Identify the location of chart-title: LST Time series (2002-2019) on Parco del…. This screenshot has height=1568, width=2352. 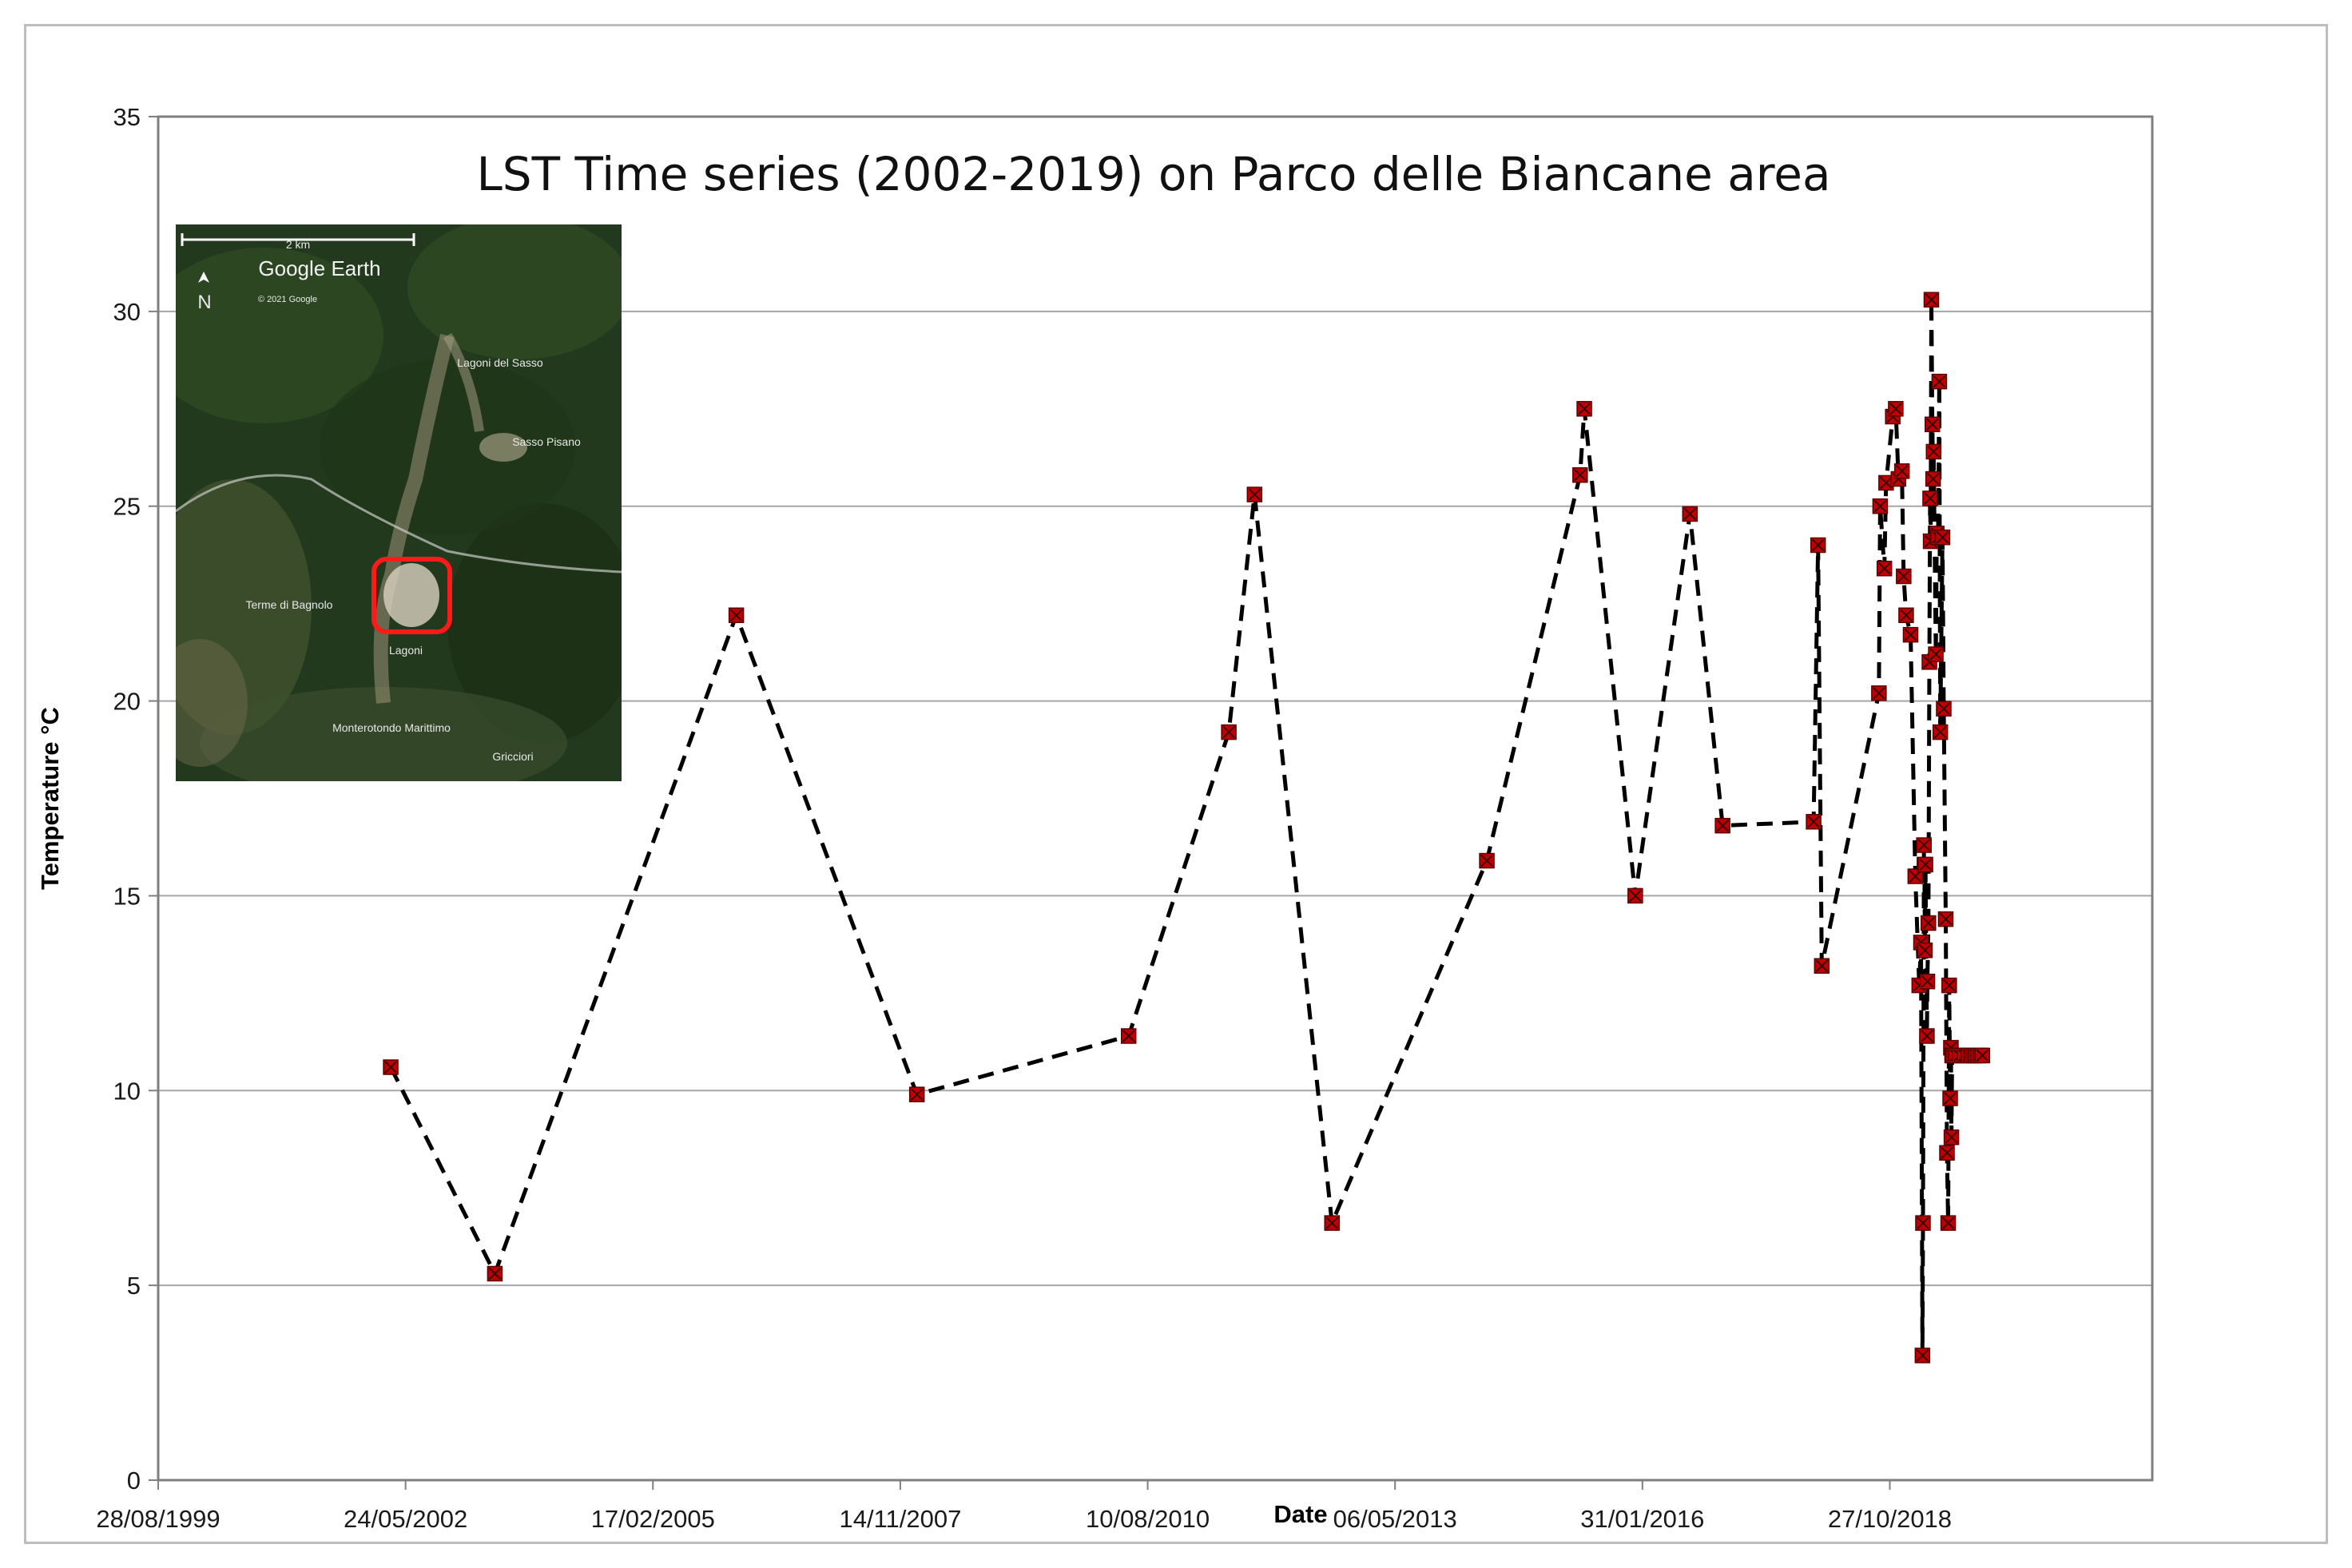
(1153, 174).